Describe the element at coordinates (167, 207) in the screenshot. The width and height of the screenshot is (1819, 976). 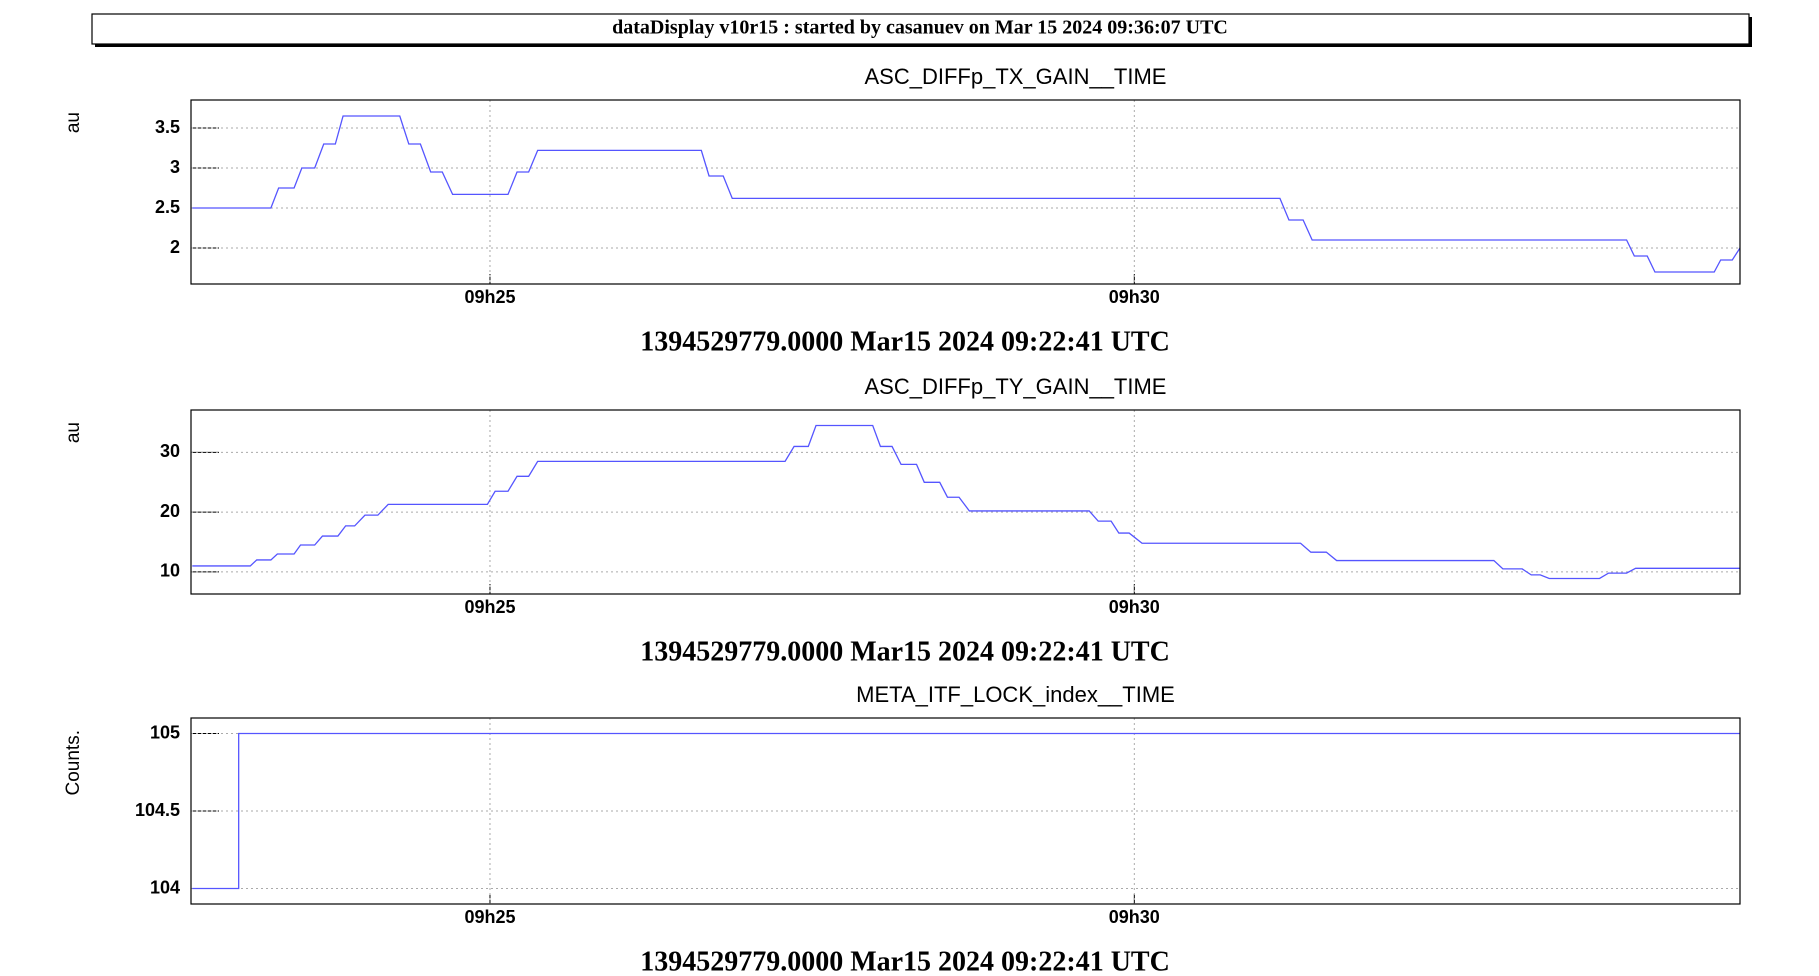
I see `y-tick-label: 2.5` at that location.